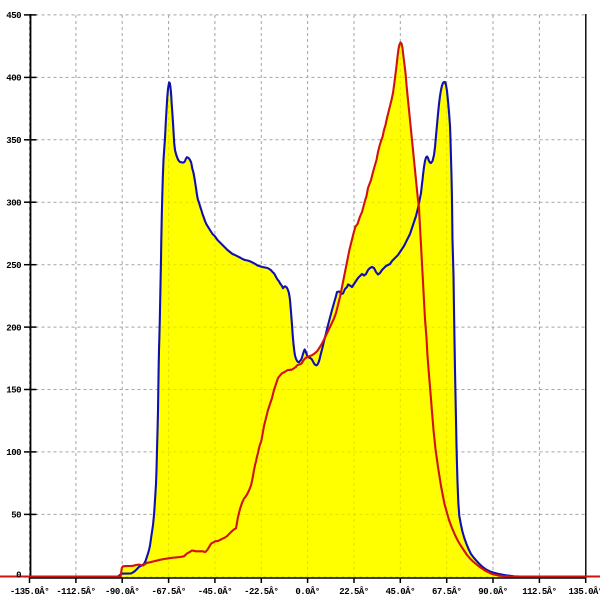 This screenshot has width=600, height=600. Describe the element at coordinates (215, 591) in the screenshot. I see `svg-text: -45.0Â°` at that location.